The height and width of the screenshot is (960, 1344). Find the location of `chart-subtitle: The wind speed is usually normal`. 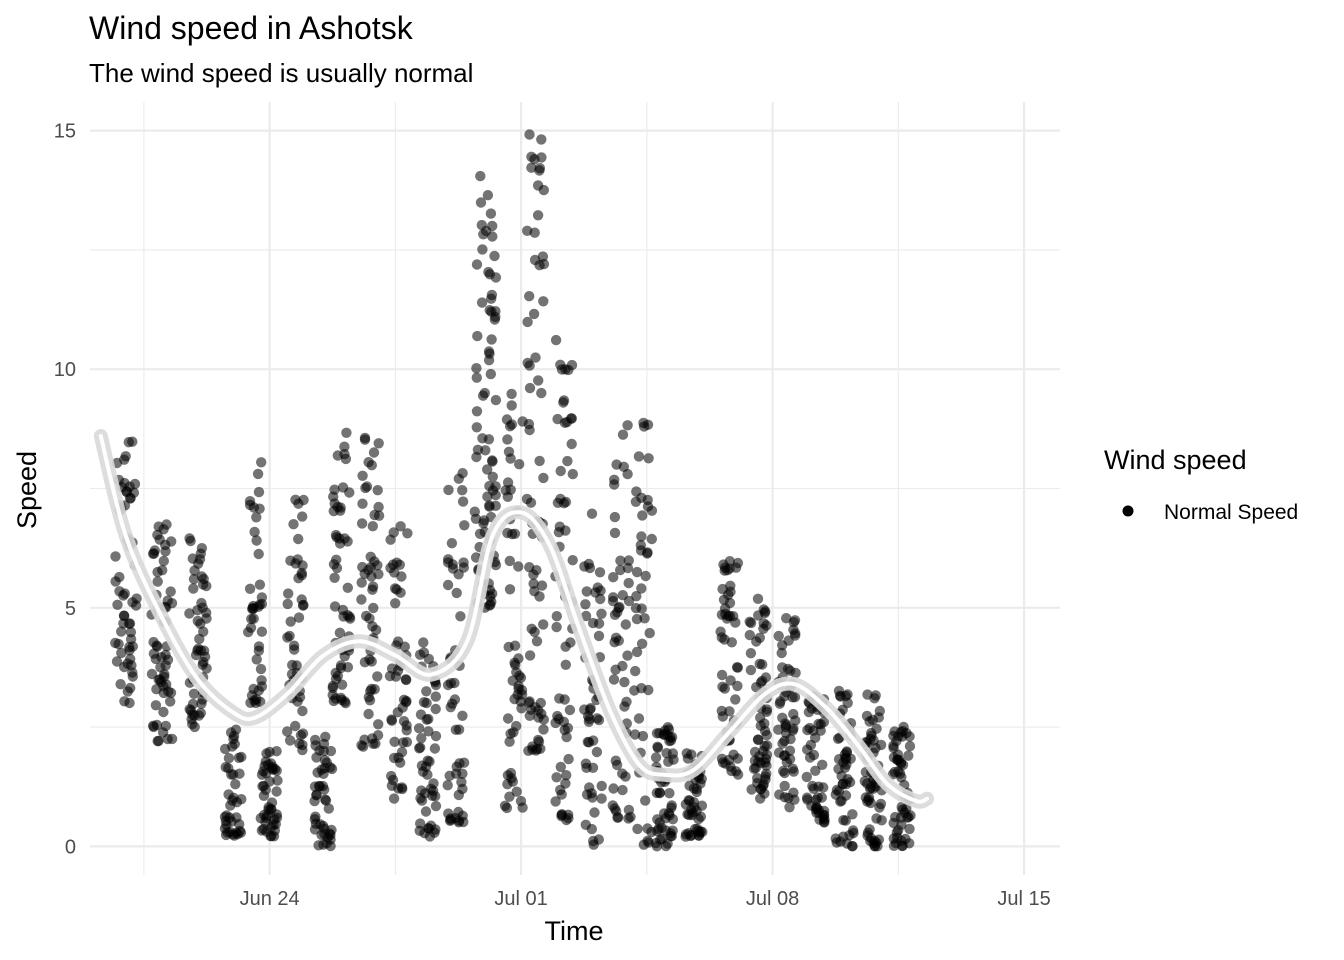

chart-subtitle: The wind speed is usually normal is located at coordinates (281, 73).